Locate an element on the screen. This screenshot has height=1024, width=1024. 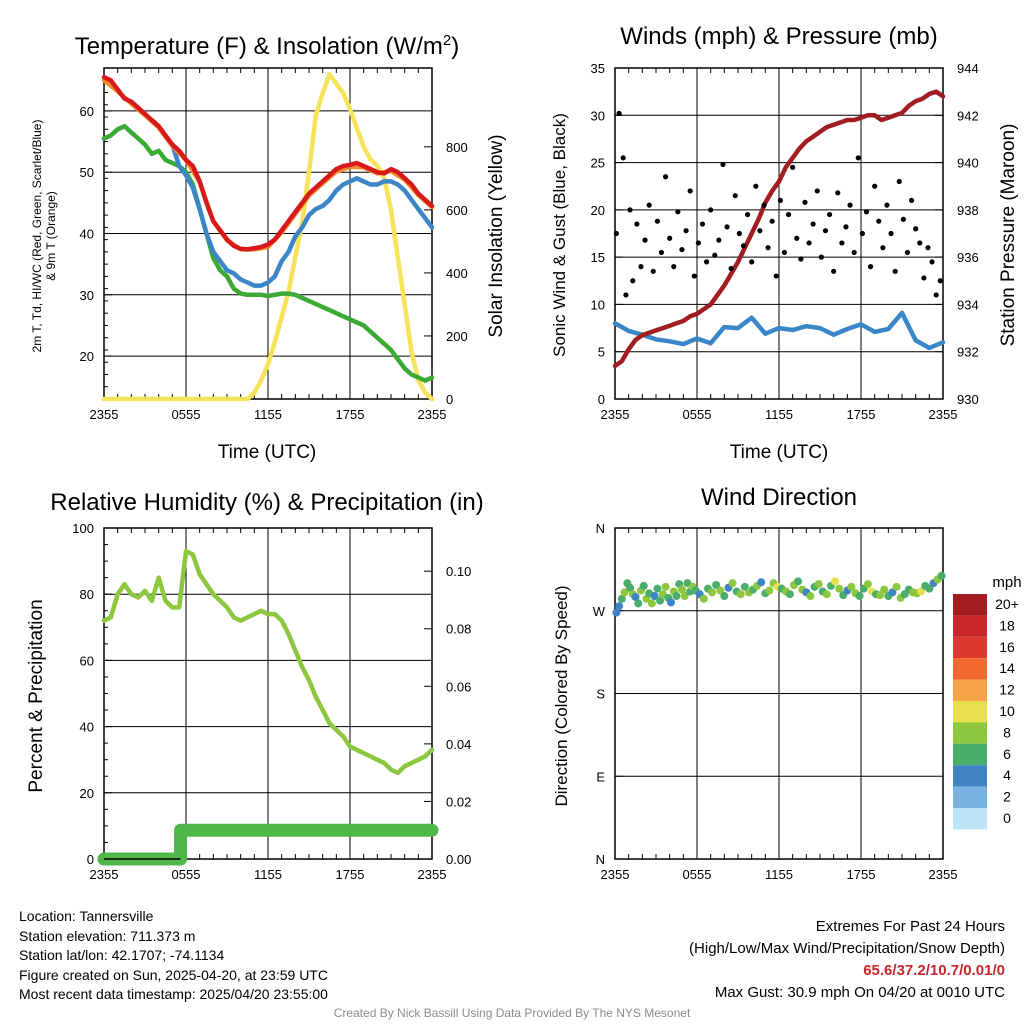
station-location: Location: Tannersville is located at coordinates (86, 916).